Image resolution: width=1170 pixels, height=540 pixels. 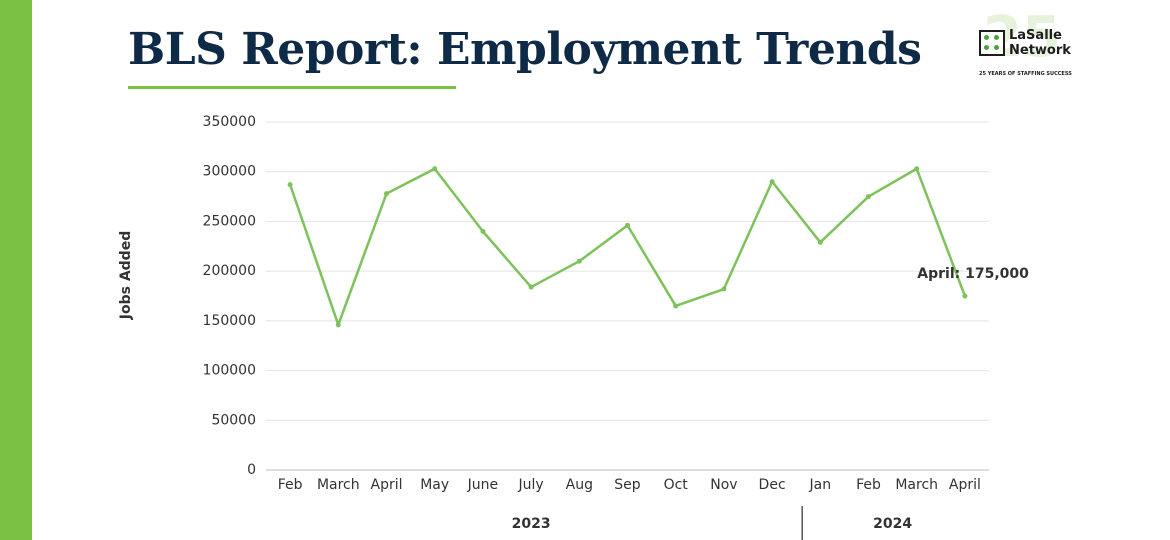 What do you see at coordinates (229, 221) in the screenshot?
I see `y-tick-label: 250000` at bounding box center [229, 221].